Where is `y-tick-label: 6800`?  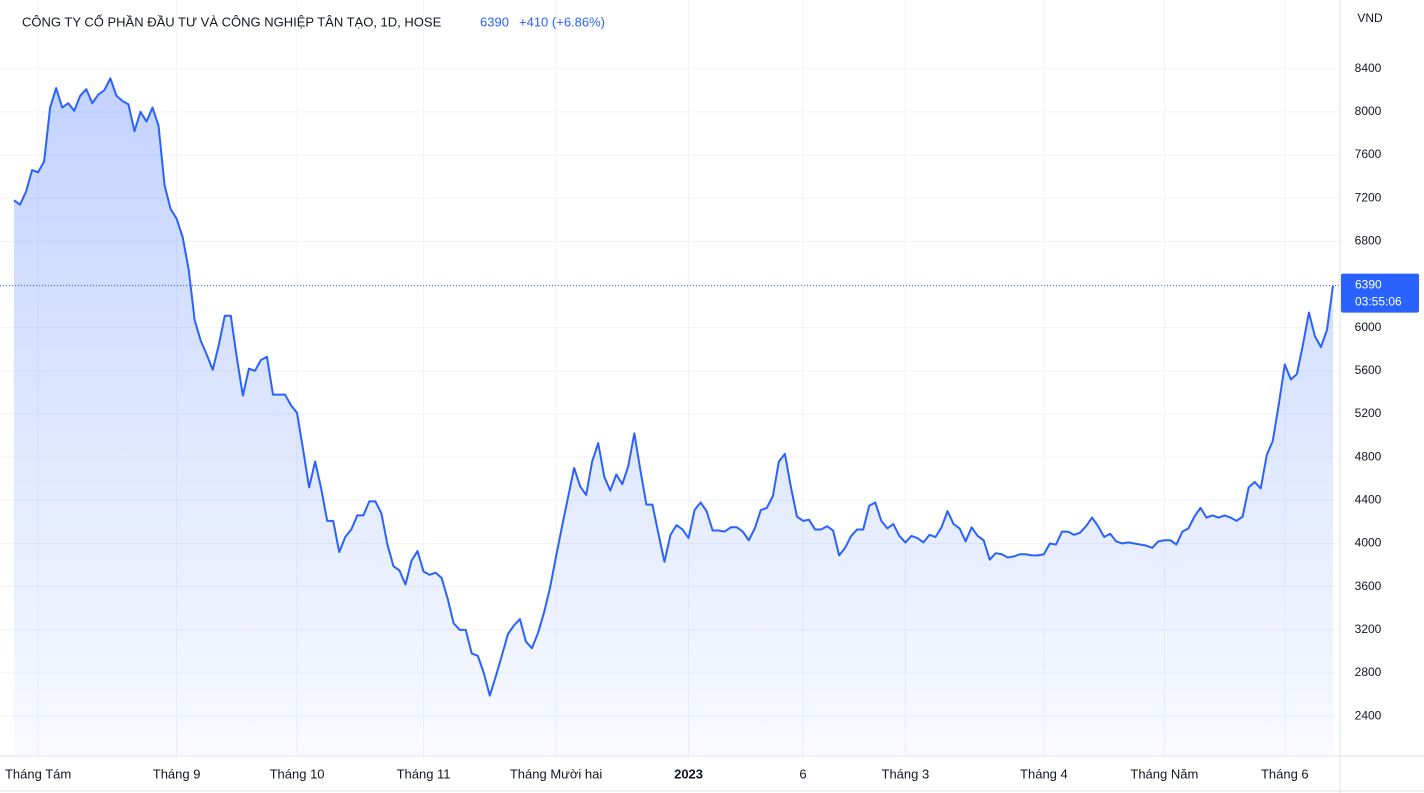
y-tick-label: 6800 is located at coordinates (1368, 241).